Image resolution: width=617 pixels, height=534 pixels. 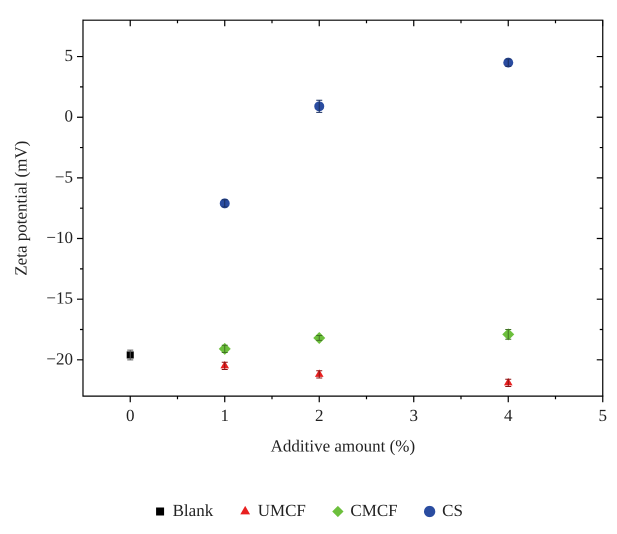 What do you see at coordinates (63, 176) in the screenshot?
I see `y-tick-label: −5` at bounding box center [63, 176].